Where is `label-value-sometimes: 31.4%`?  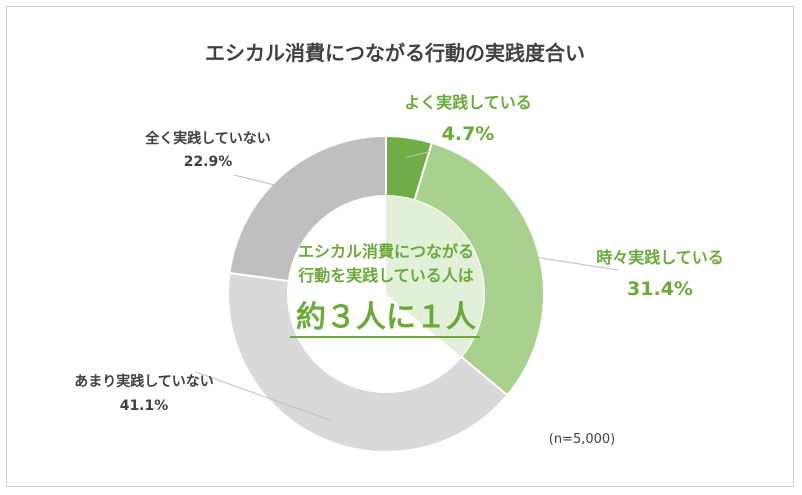 label-value-sometimes: 31.4% is located at coordinates (660, 289).